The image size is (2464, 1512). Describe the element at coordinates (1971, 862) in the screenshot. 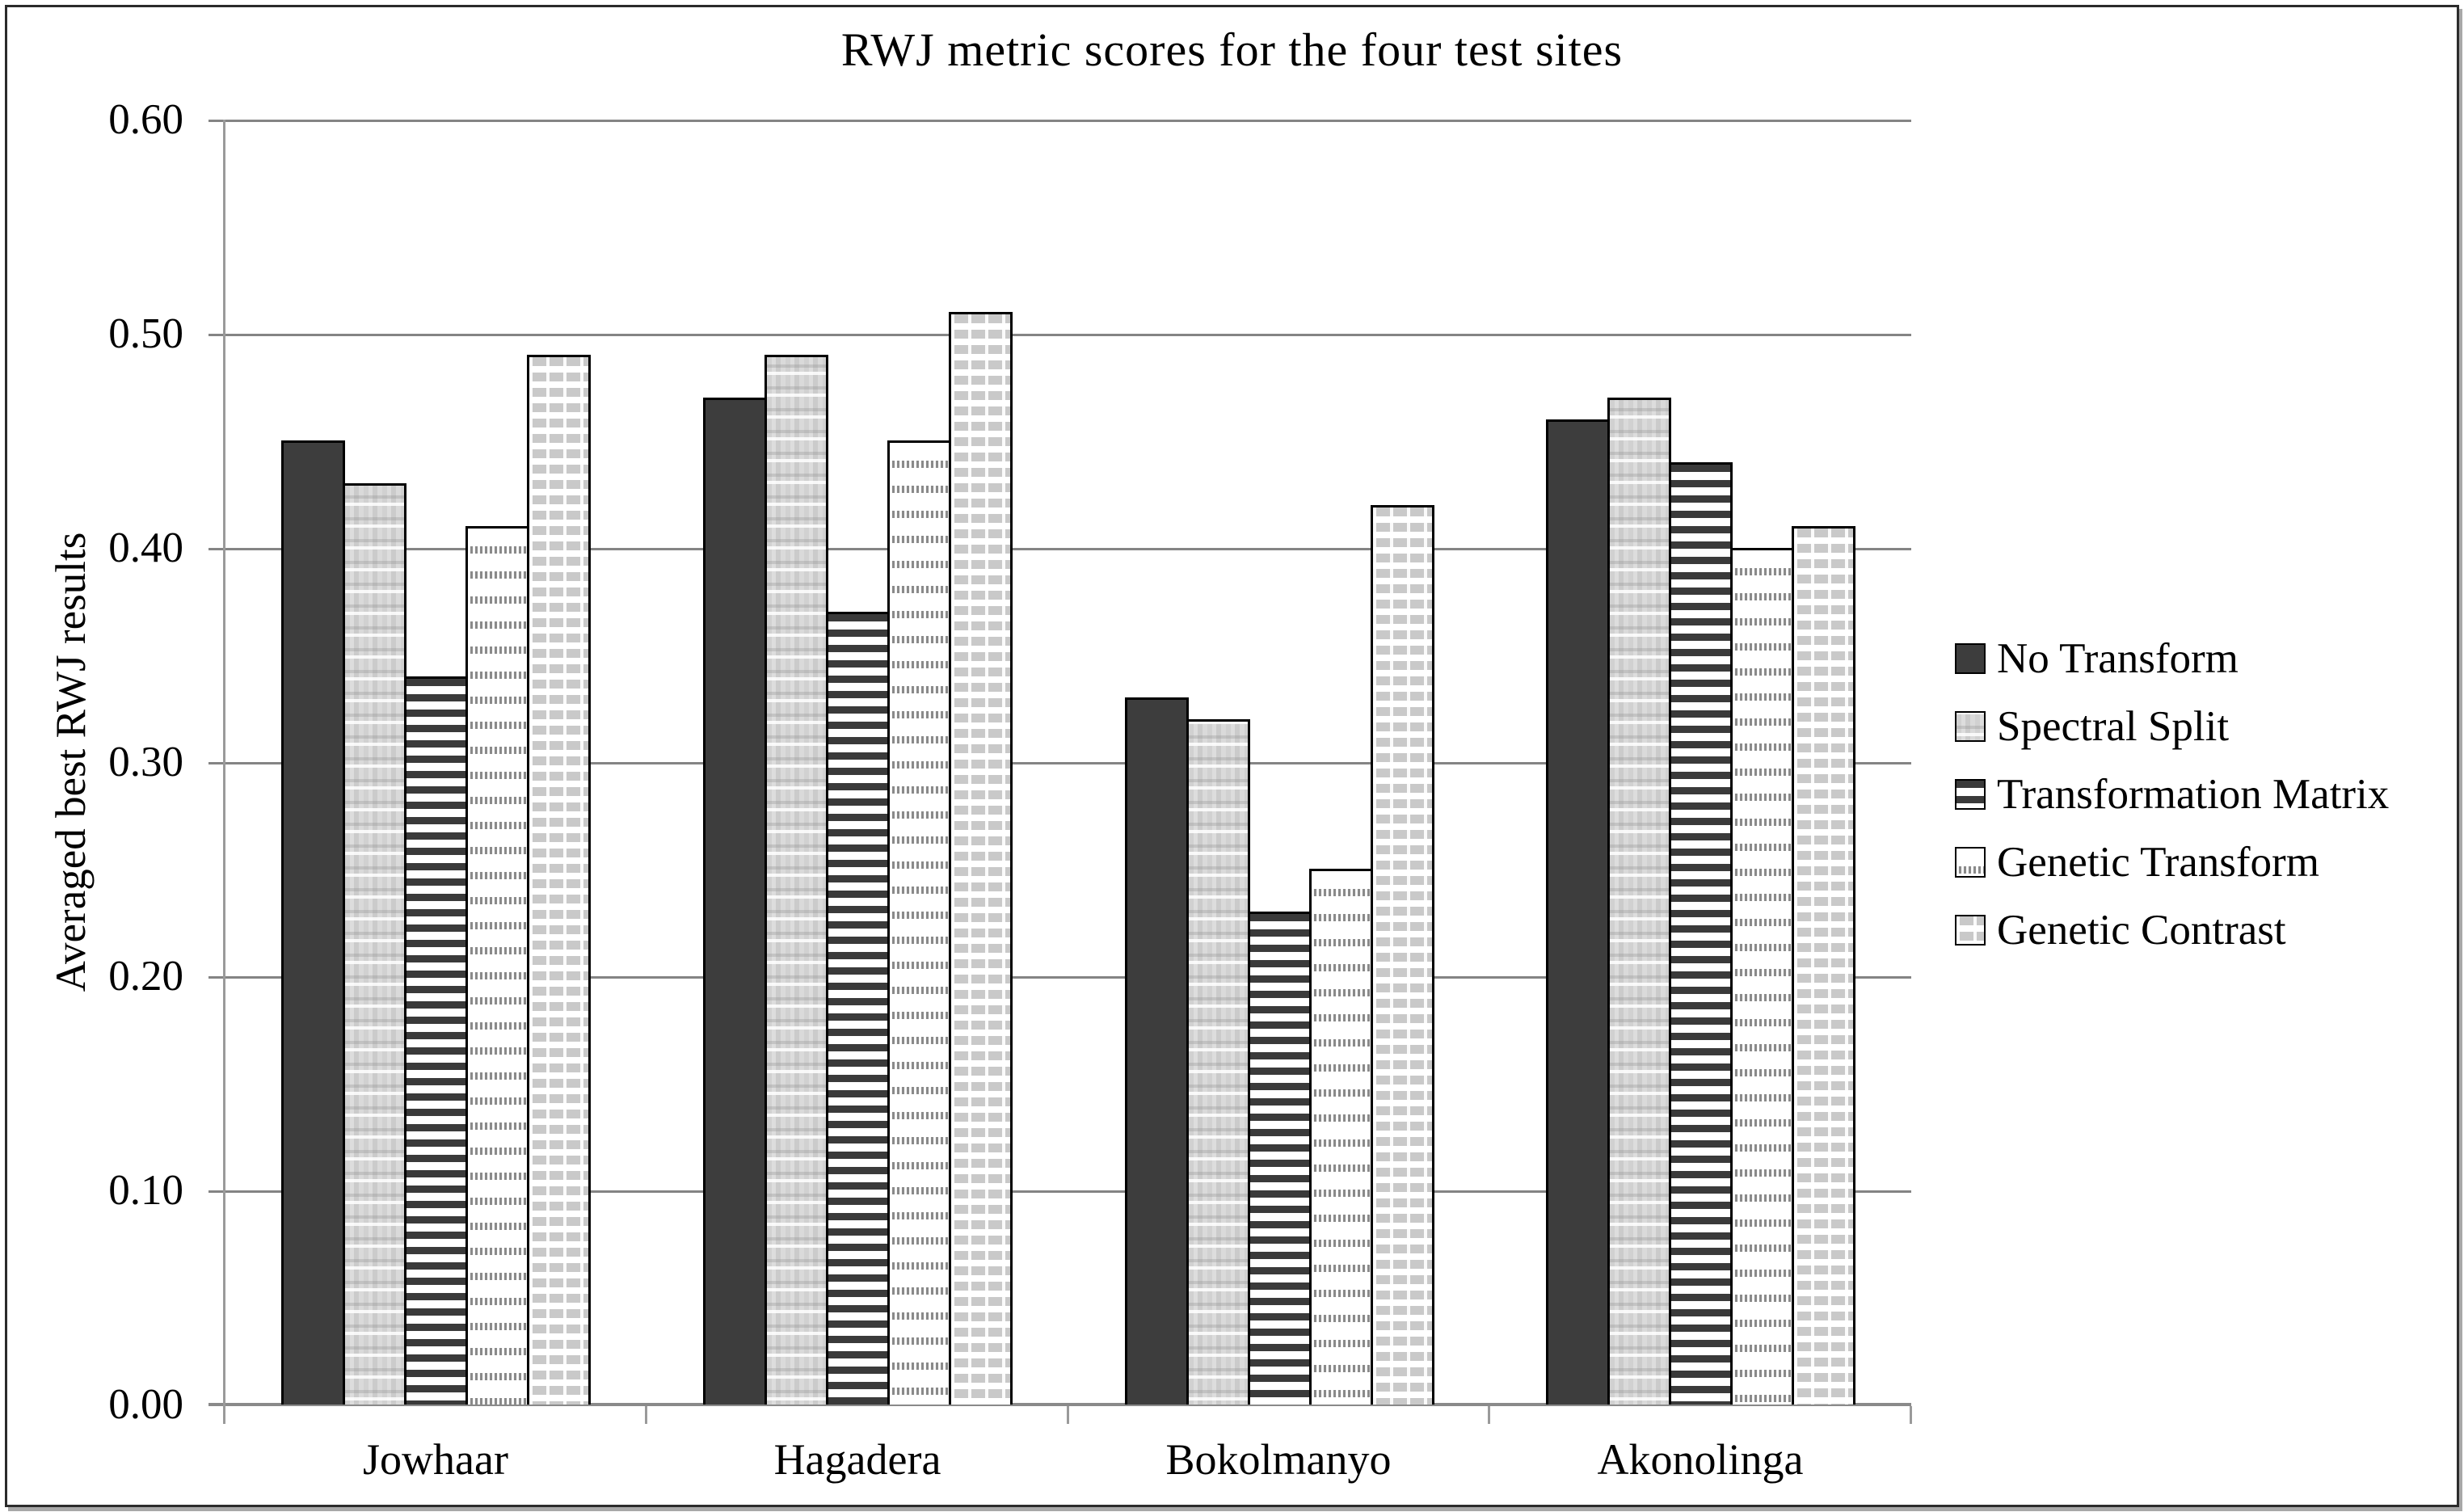

I see `legend-swatch-dotted-rows-icon` at that location.